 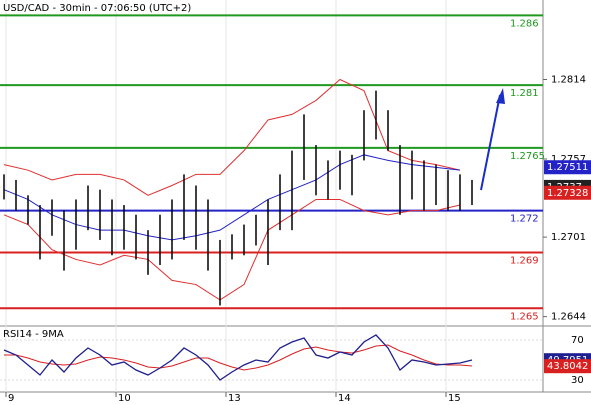 What do you see at coordinates (568, 159) in the screenshot?
I see `y-tick-label: 1.2757` at bounding box center [568, 159].